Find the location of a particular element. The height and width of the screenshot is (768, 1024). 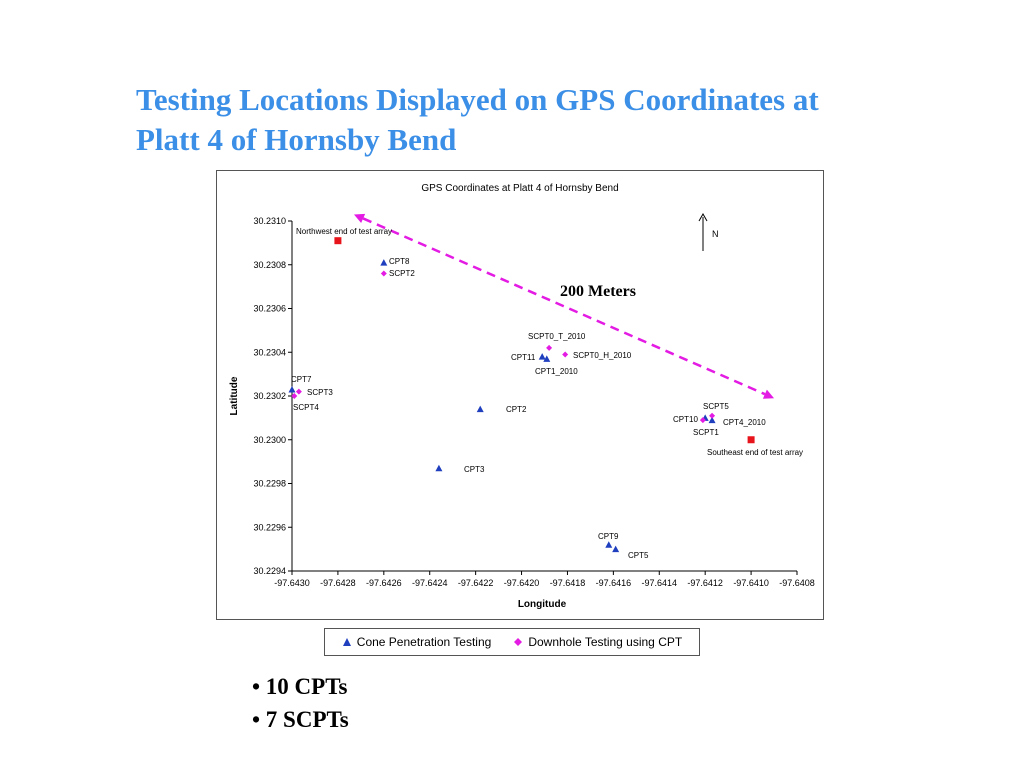

x-tick-label: -97.6408 is located at coordinates (797, 583).